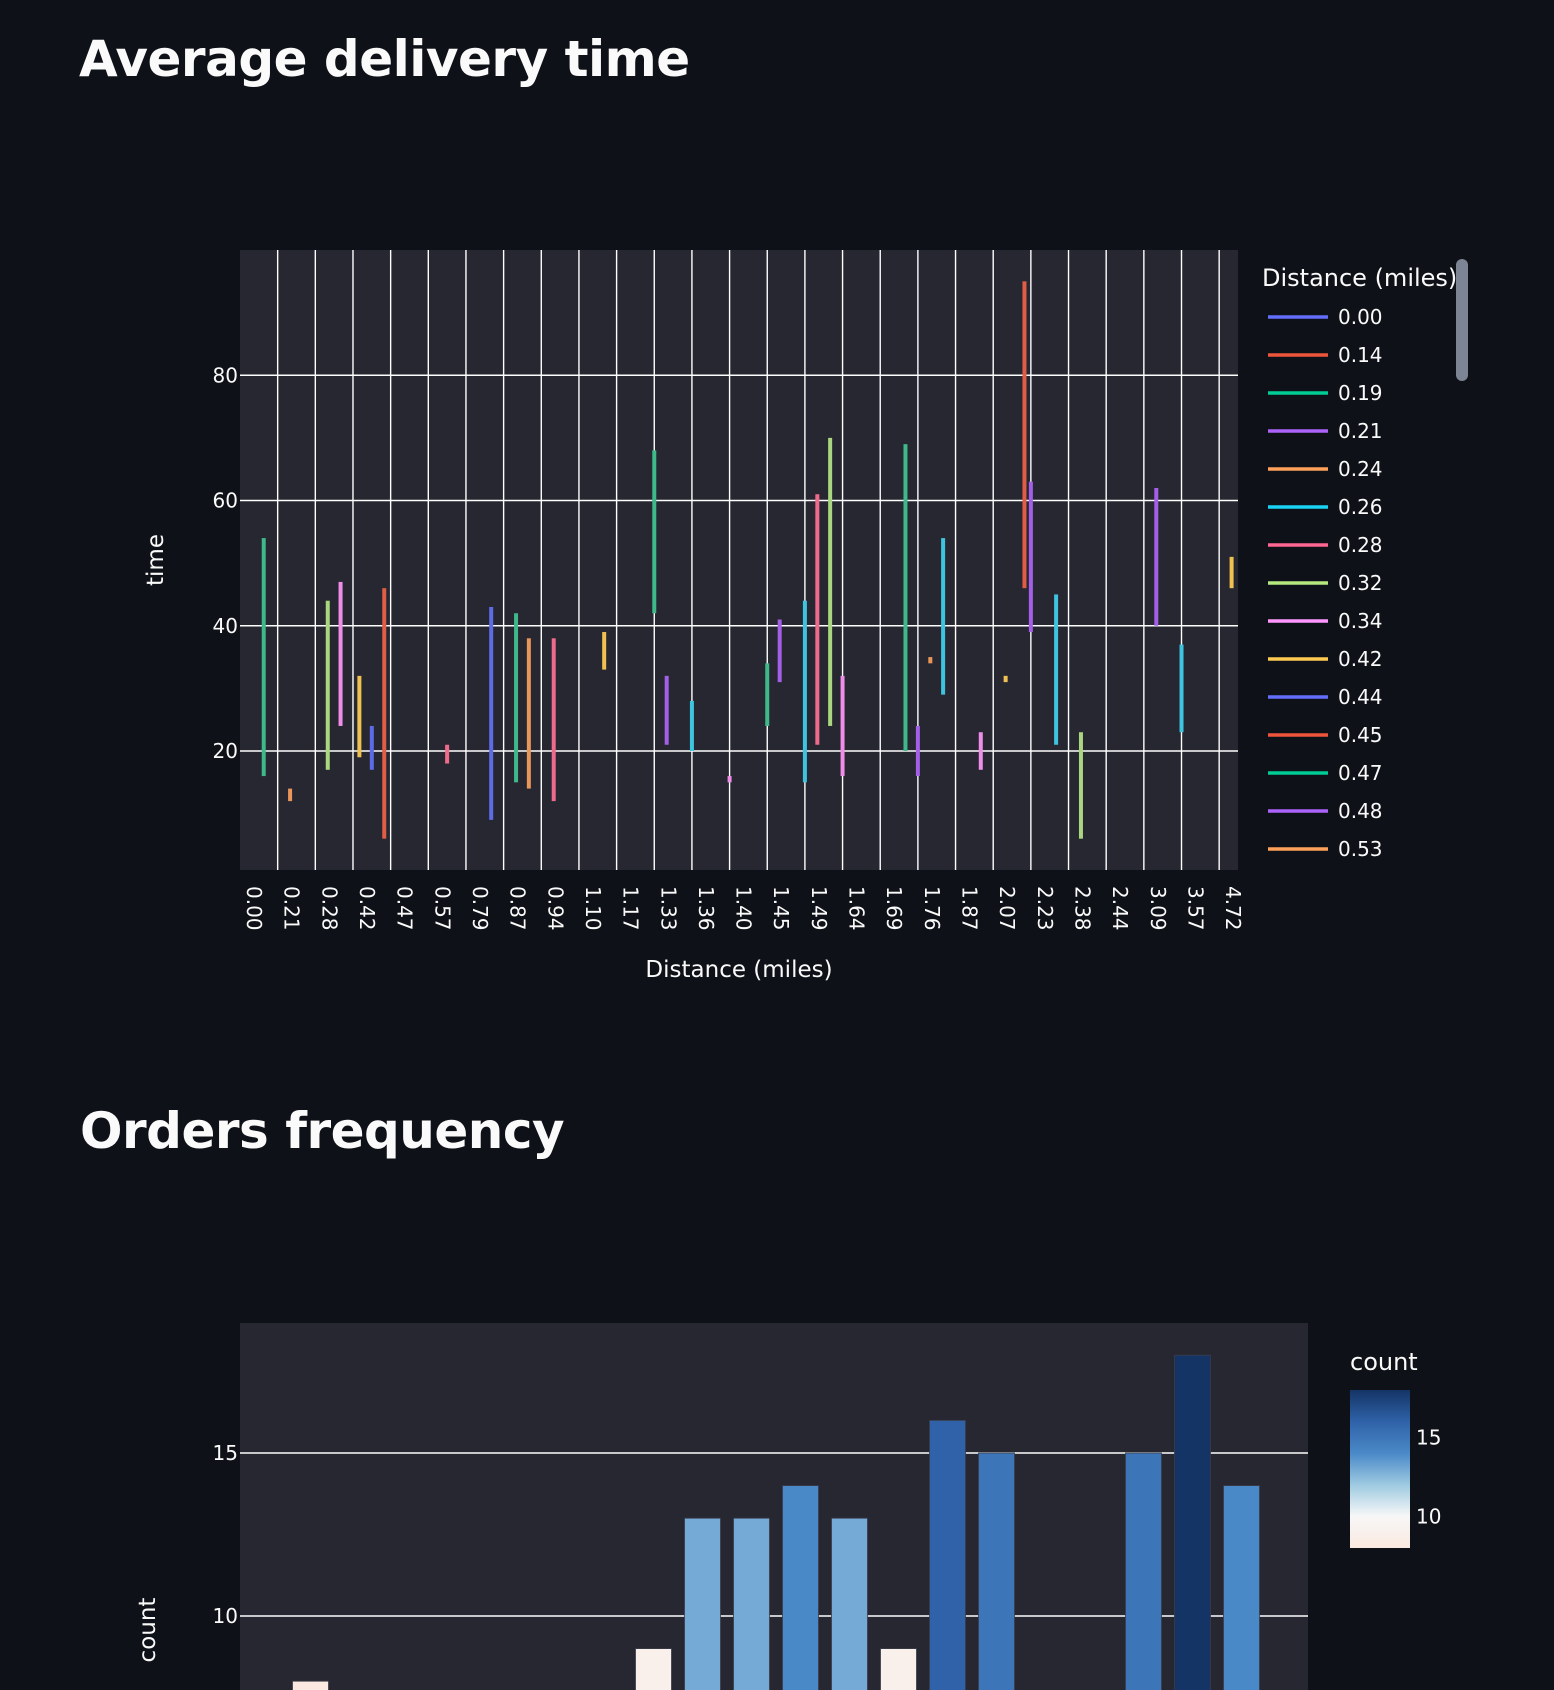  Describe the element at coordinates (1360, 469) in the screenshot. I see `legend-label: 0.24` at that location.